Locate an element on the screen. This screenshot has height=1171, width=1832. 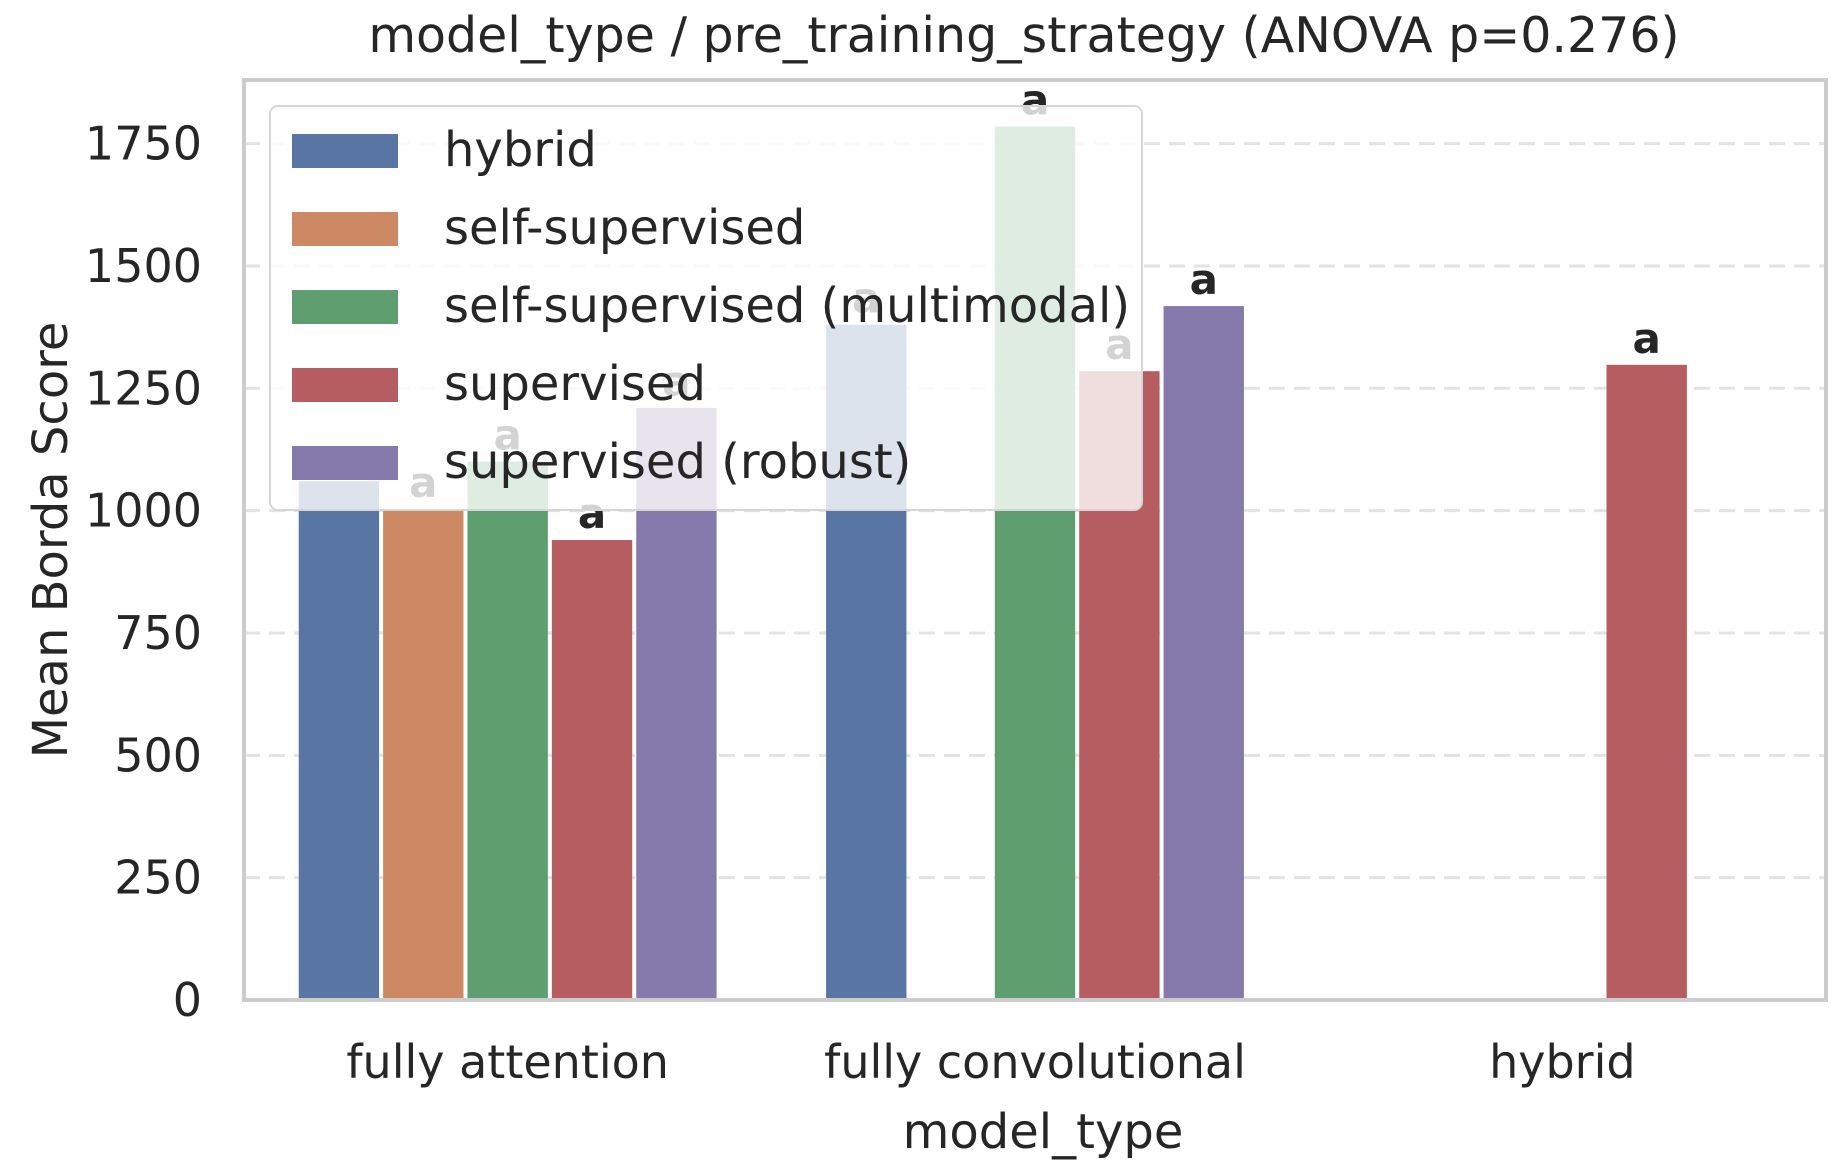
y-tick-label: 500 is located at coordinates (158, 755).